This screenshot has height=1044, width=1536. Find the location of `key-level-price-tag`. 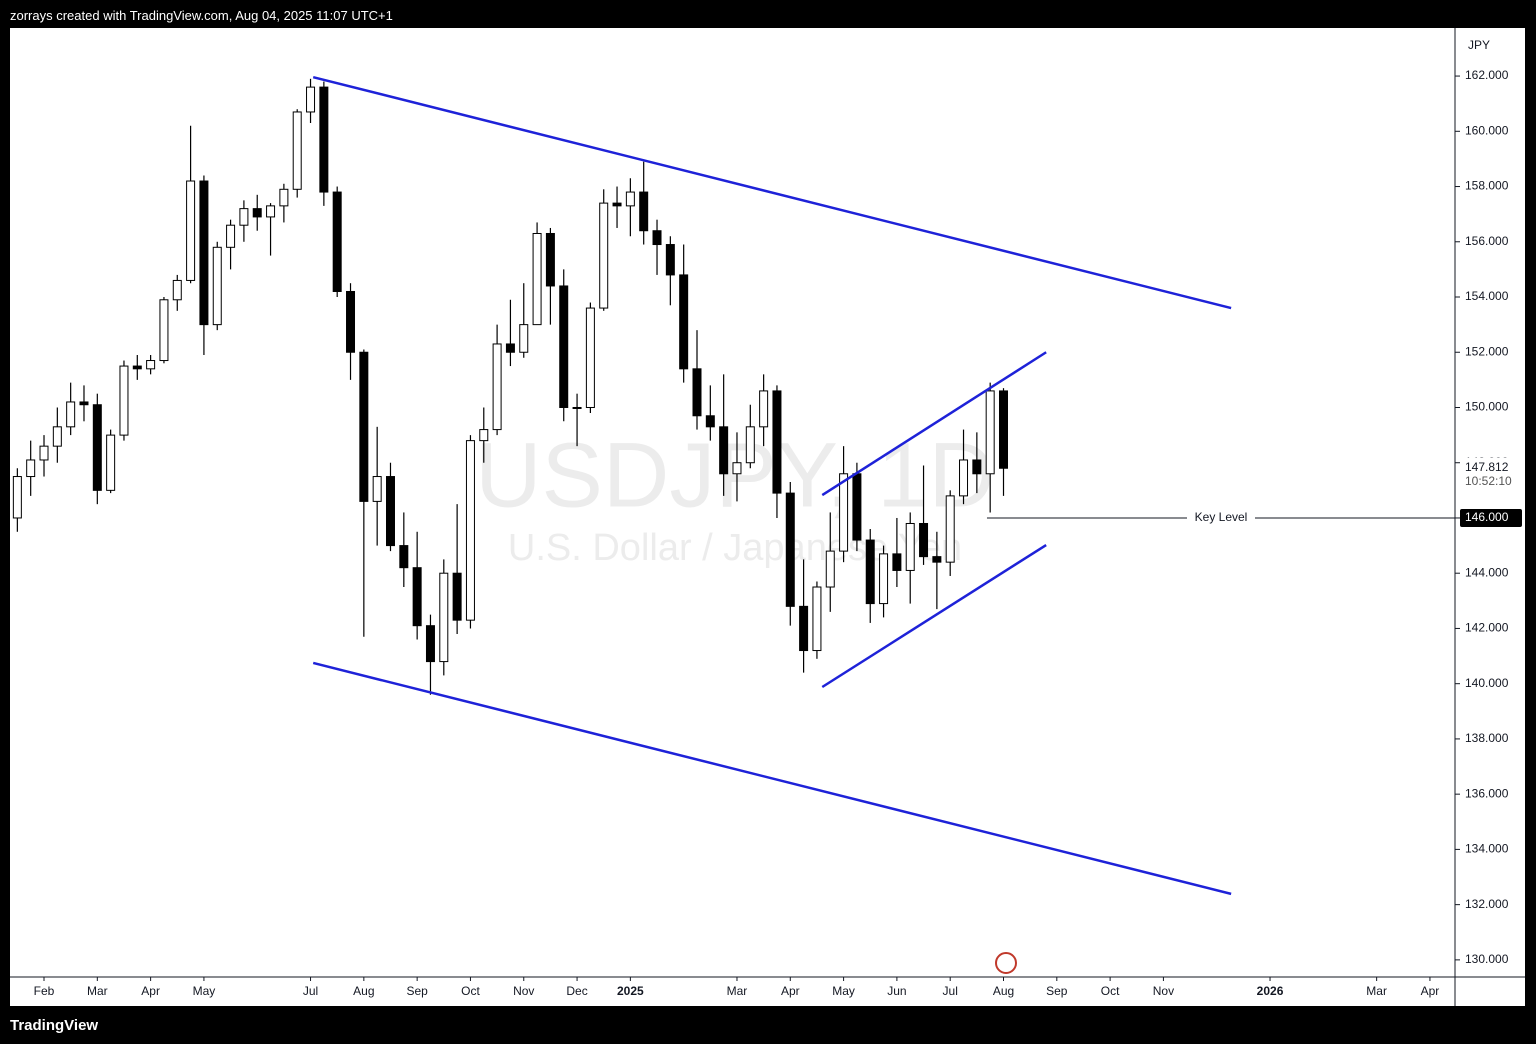

key-level-price-tag is located at coordinates (1491, 517).